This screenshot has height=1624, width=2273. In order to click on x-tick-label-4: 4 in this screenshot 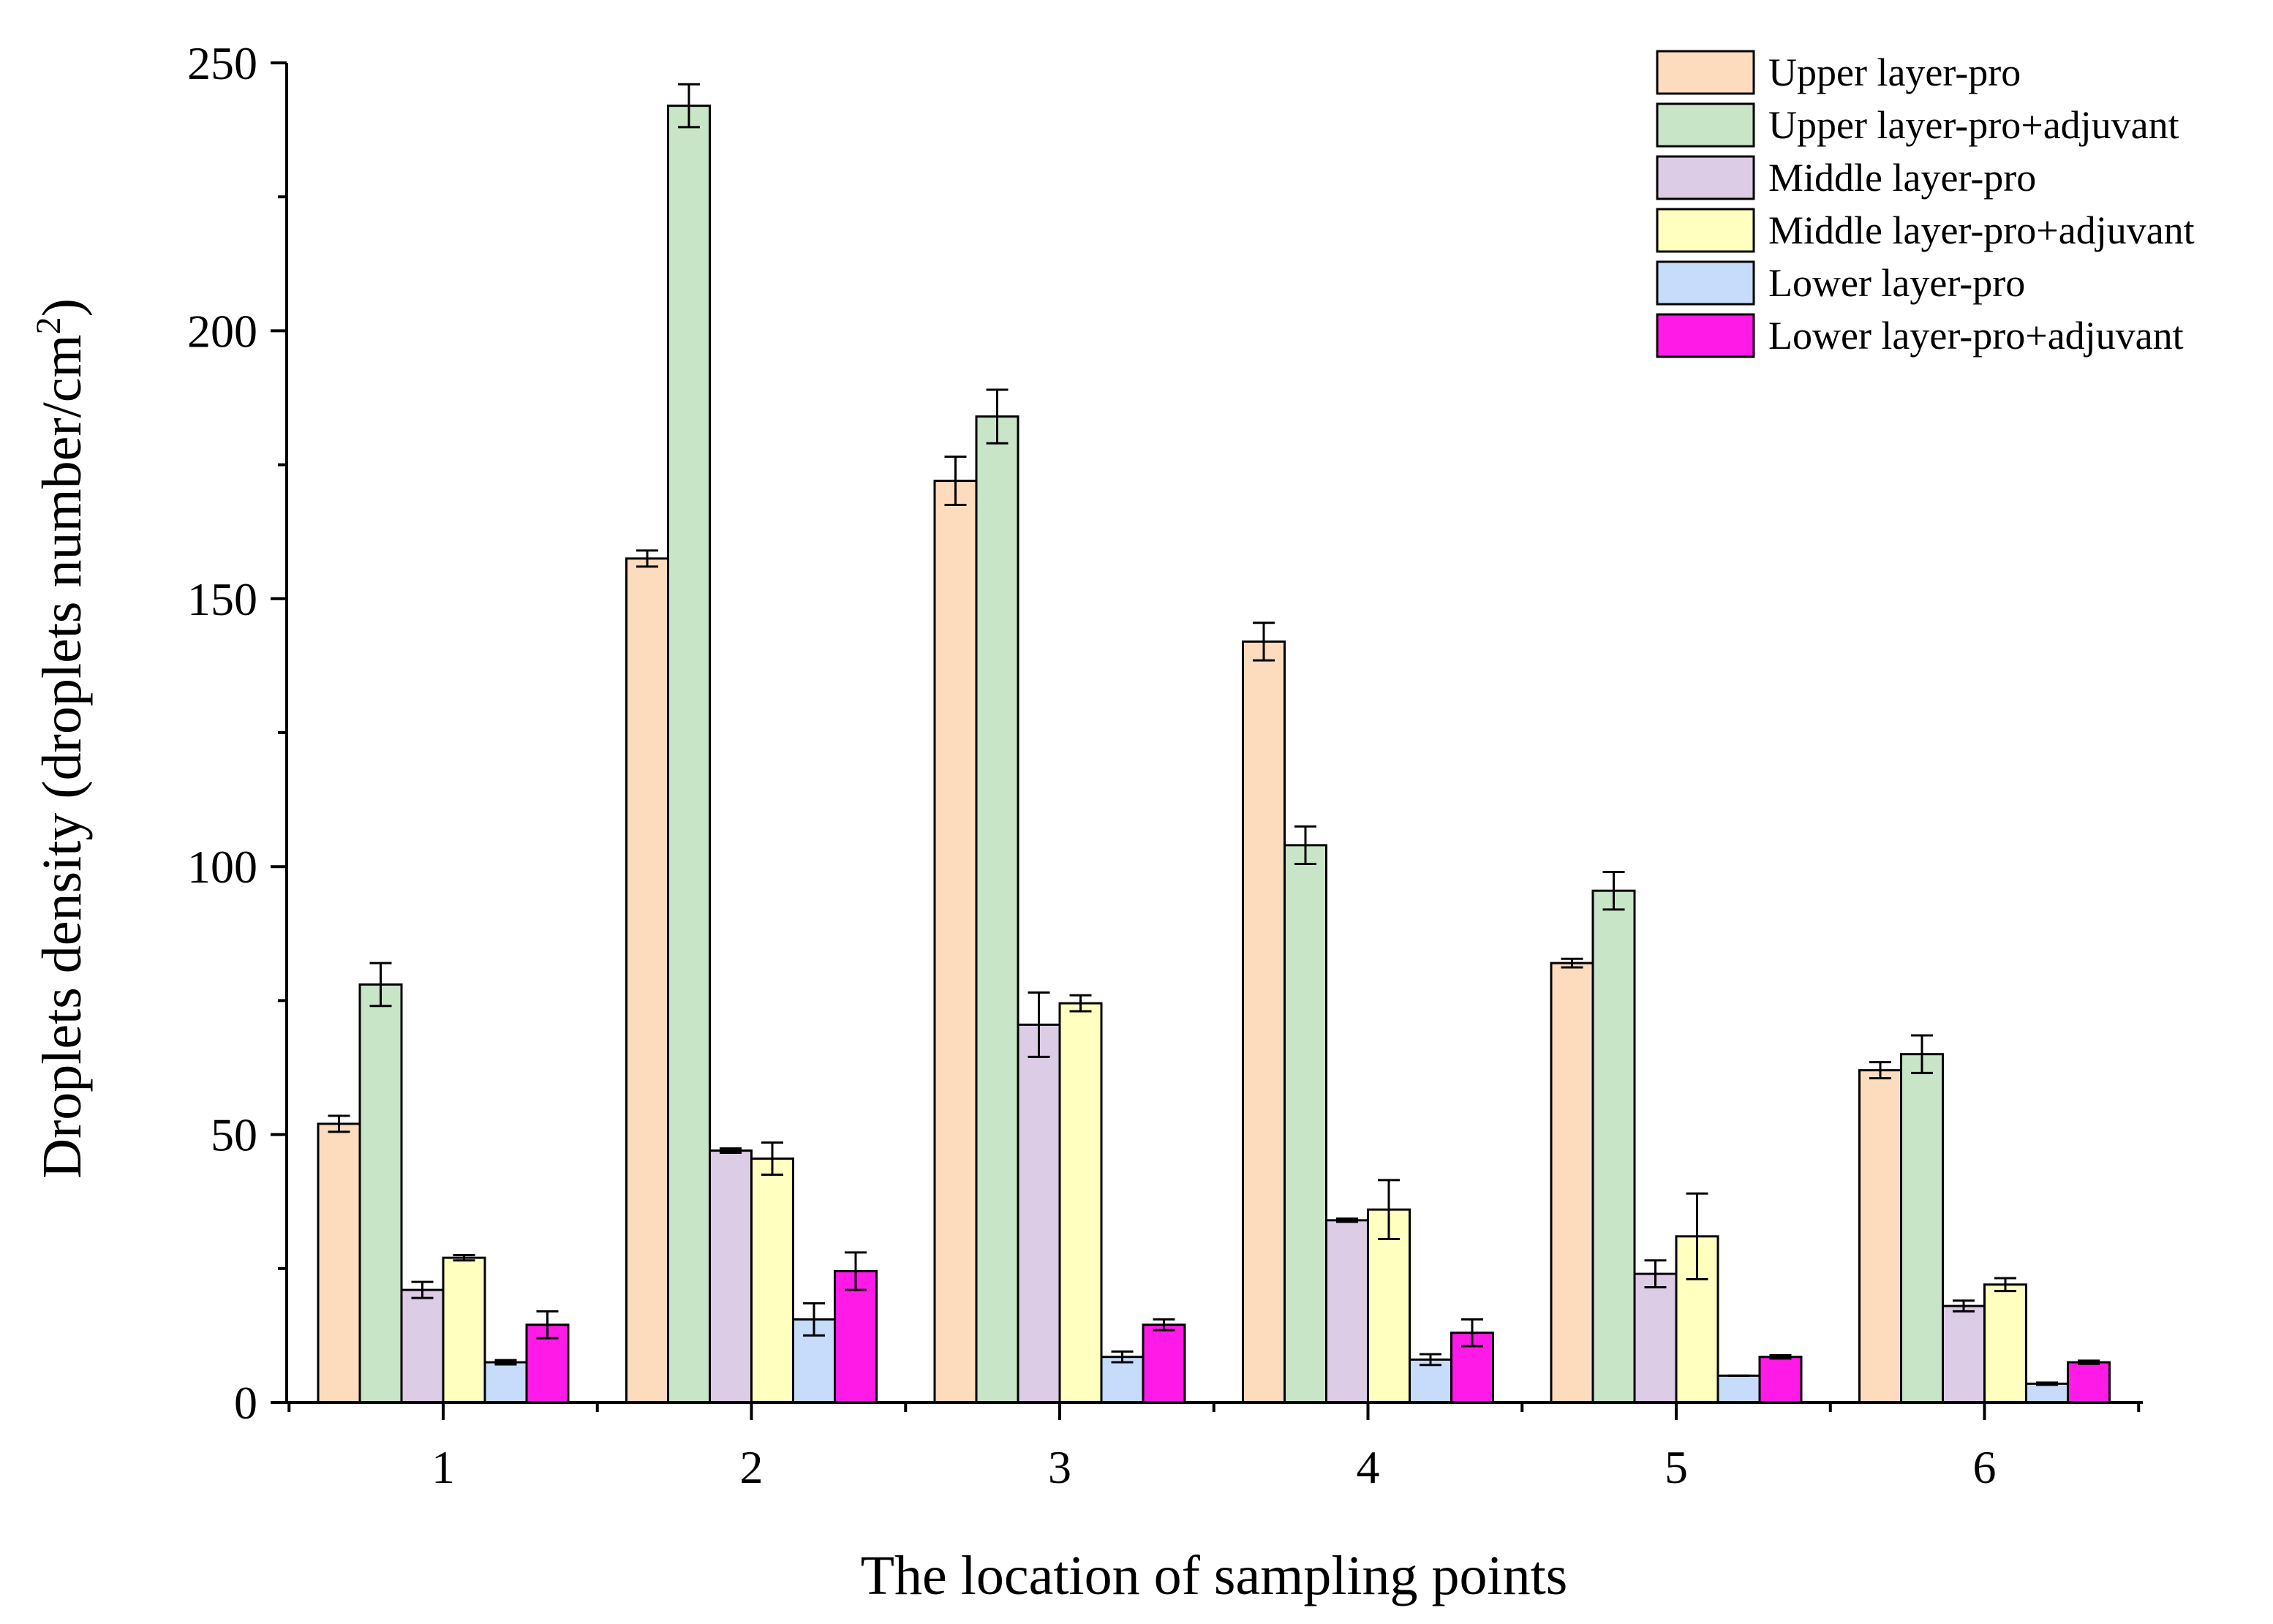, I will do `click(1368, 1467)`.